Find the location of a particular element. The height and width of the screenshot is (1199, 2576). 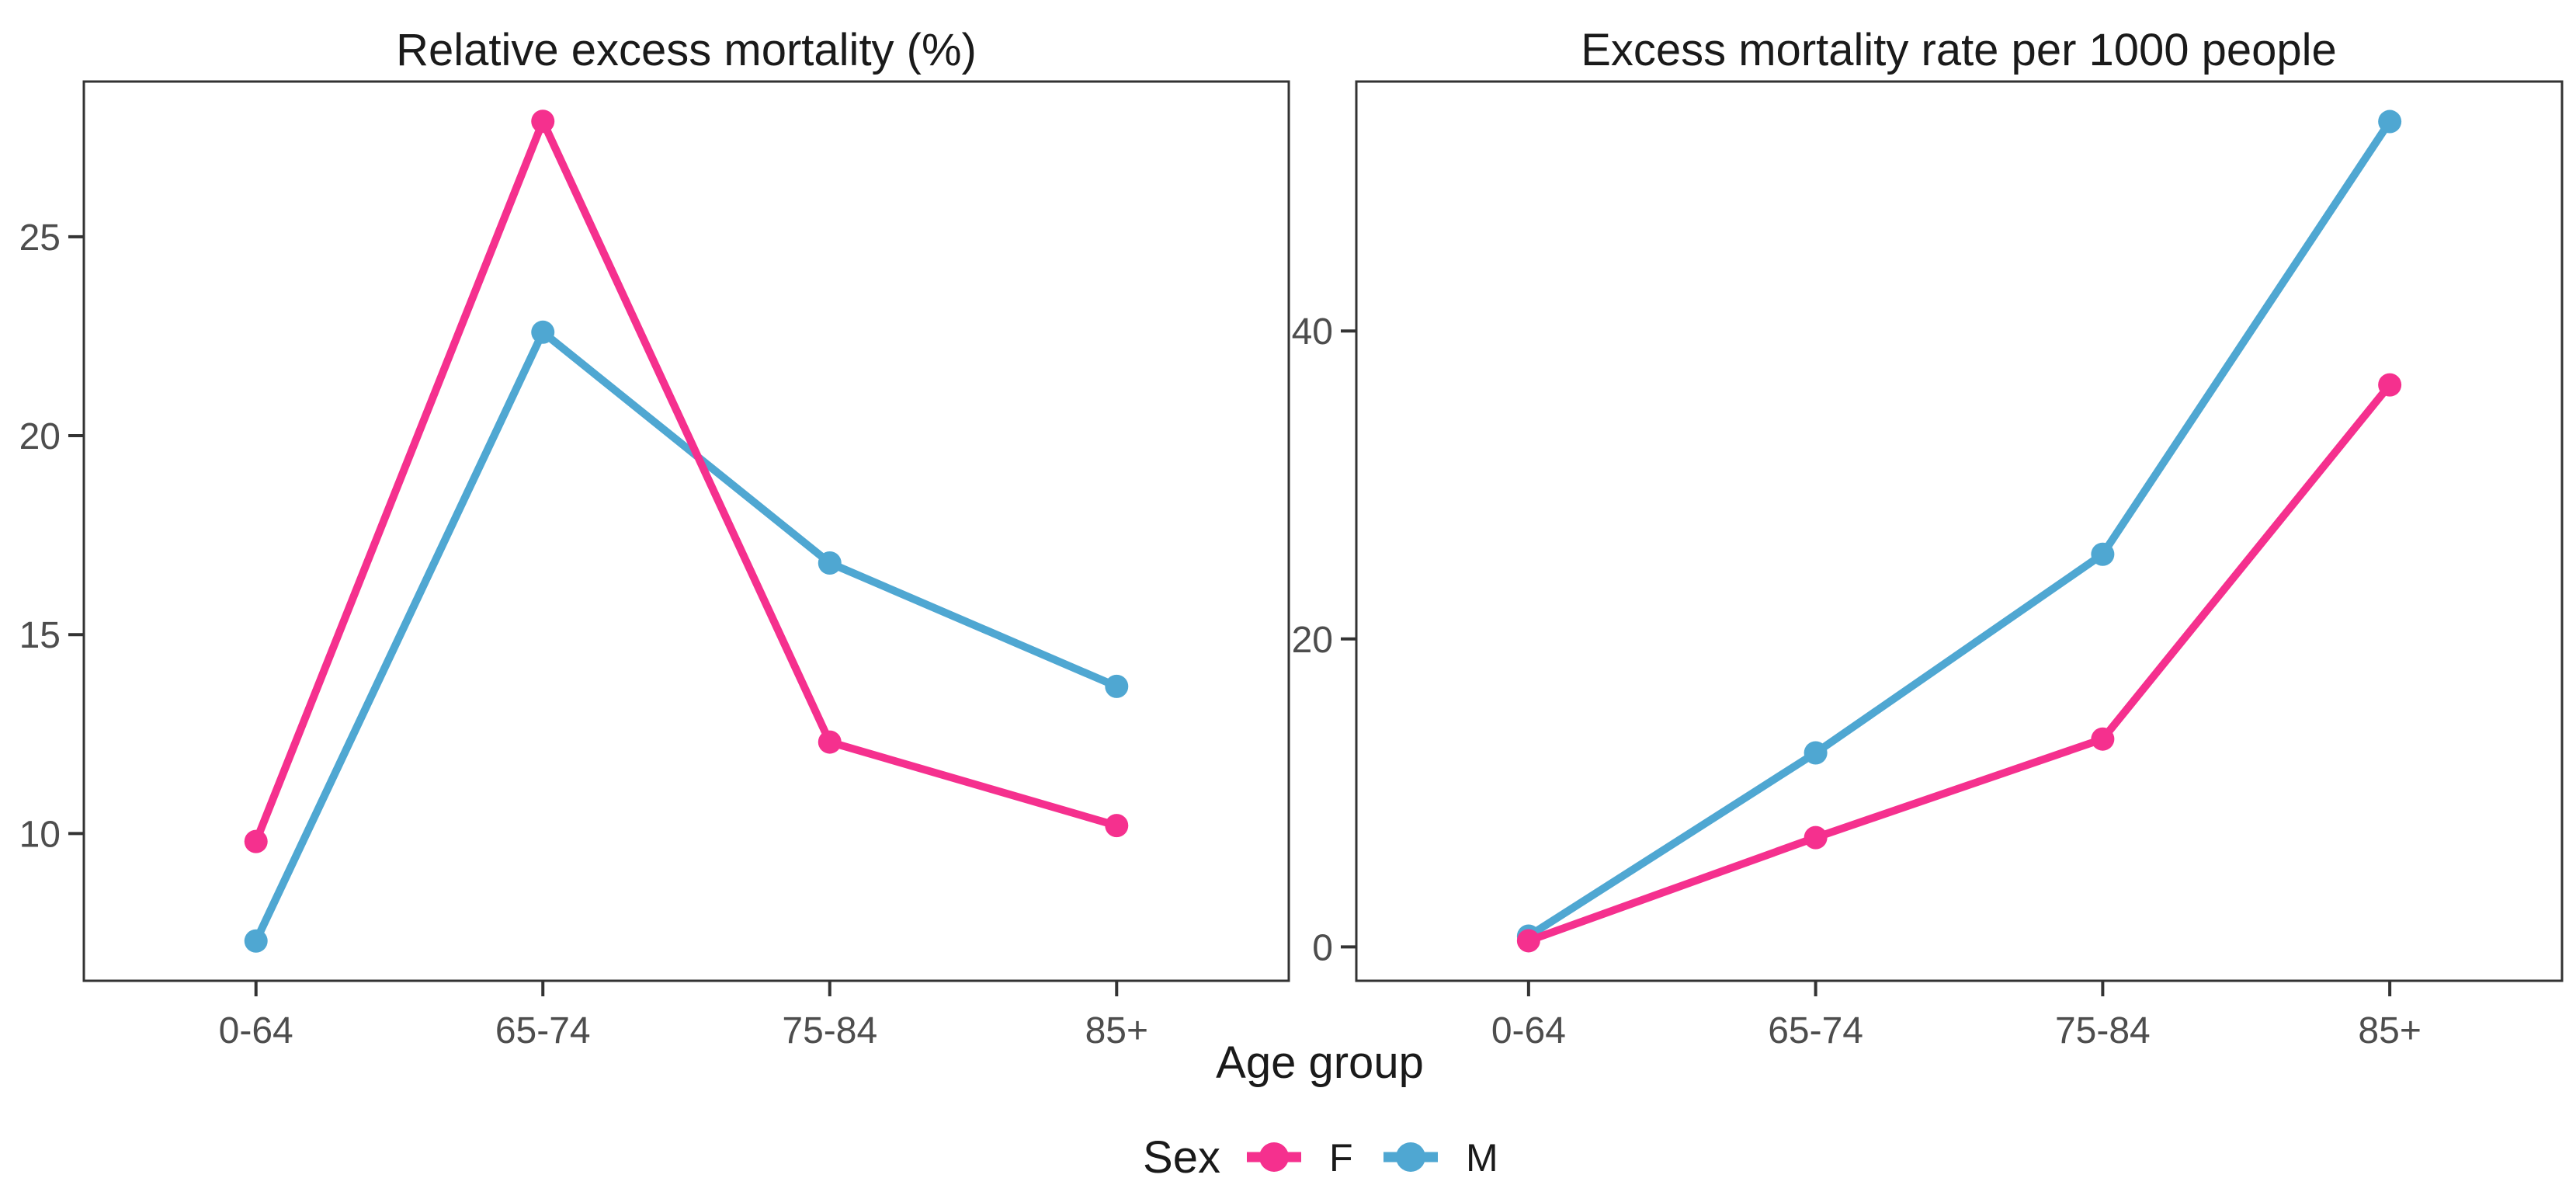

legend-label-m: M is located at coordinates (1482, 1158).